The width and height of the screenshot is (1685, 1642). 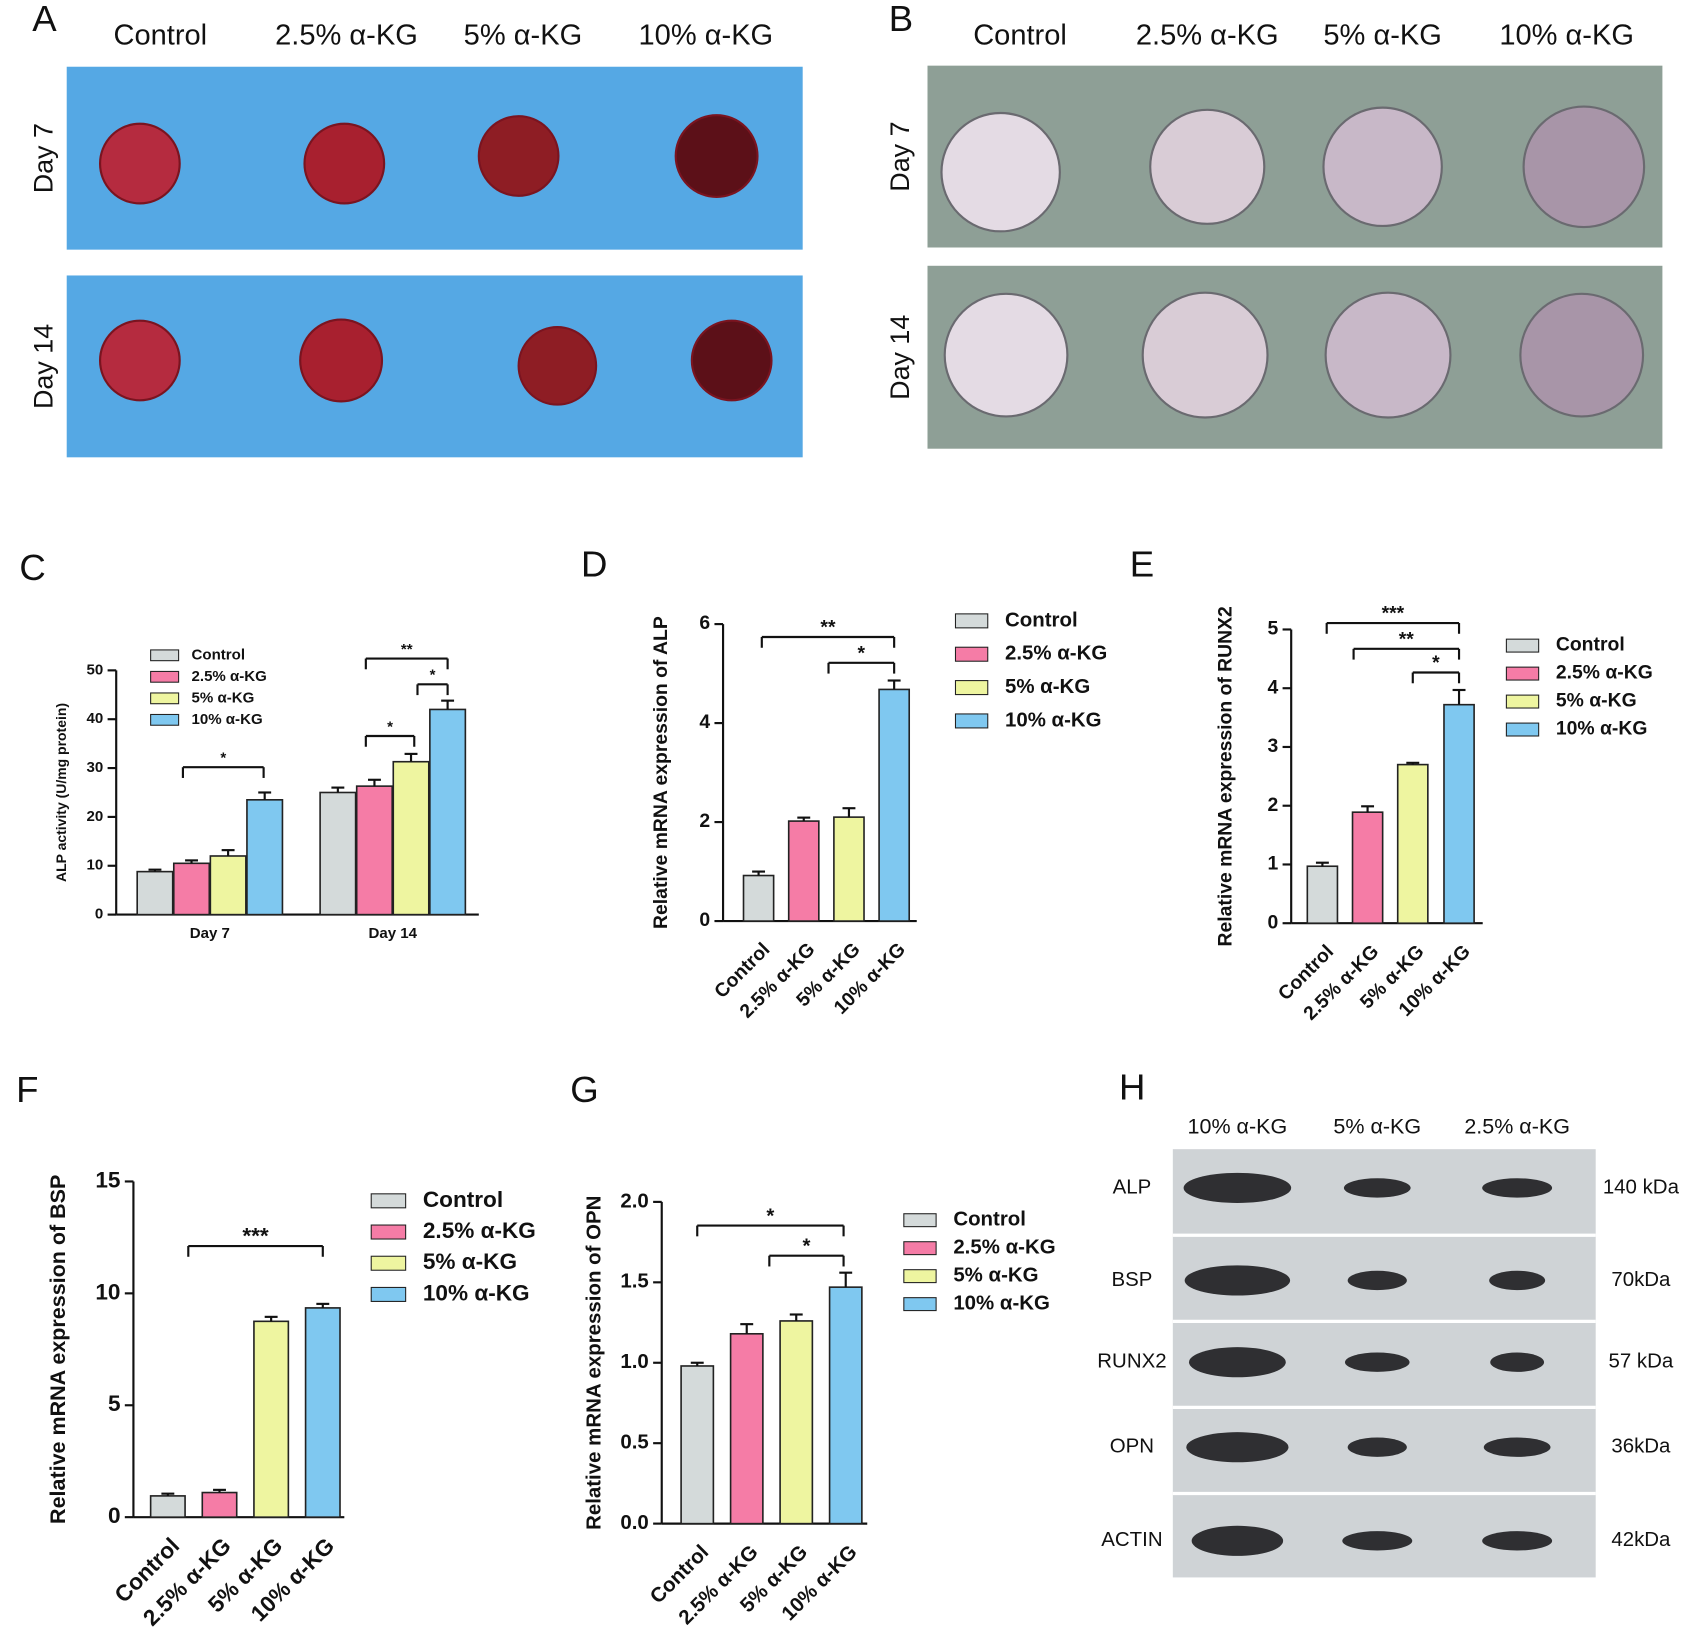 What do you see at coordinates (706, 35) in the screenshot?
I see `column-label: 10% α-KG` at bounding box center [706, 35].